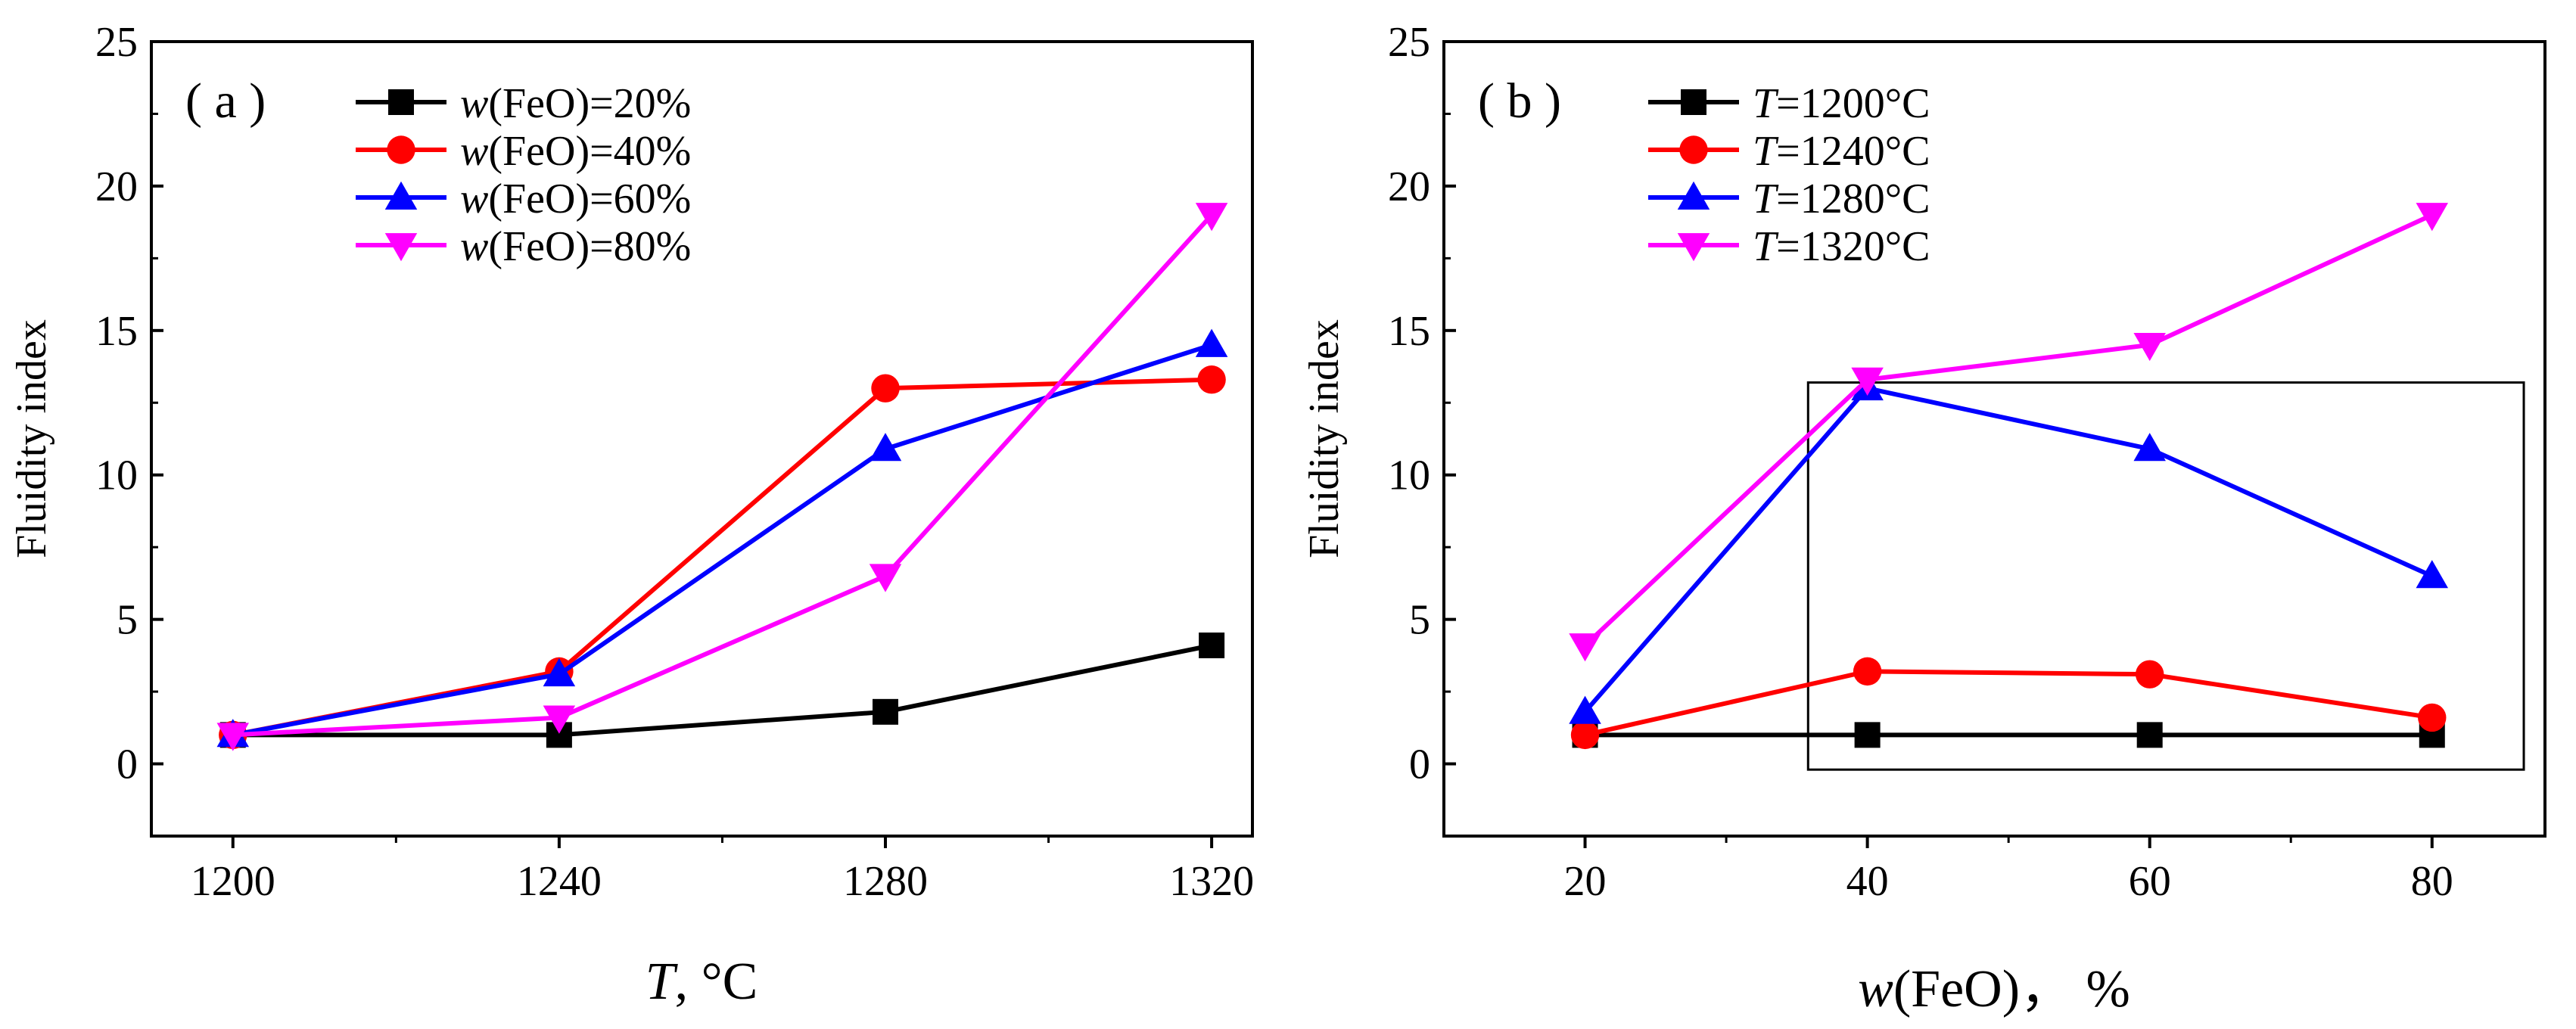 Image resolution: width=2576 pixels, height=1029 pixels. Describe the element at coordinates (1876, 989) in the screenshot. I see `x-axis-label-var-b: w` at that location.